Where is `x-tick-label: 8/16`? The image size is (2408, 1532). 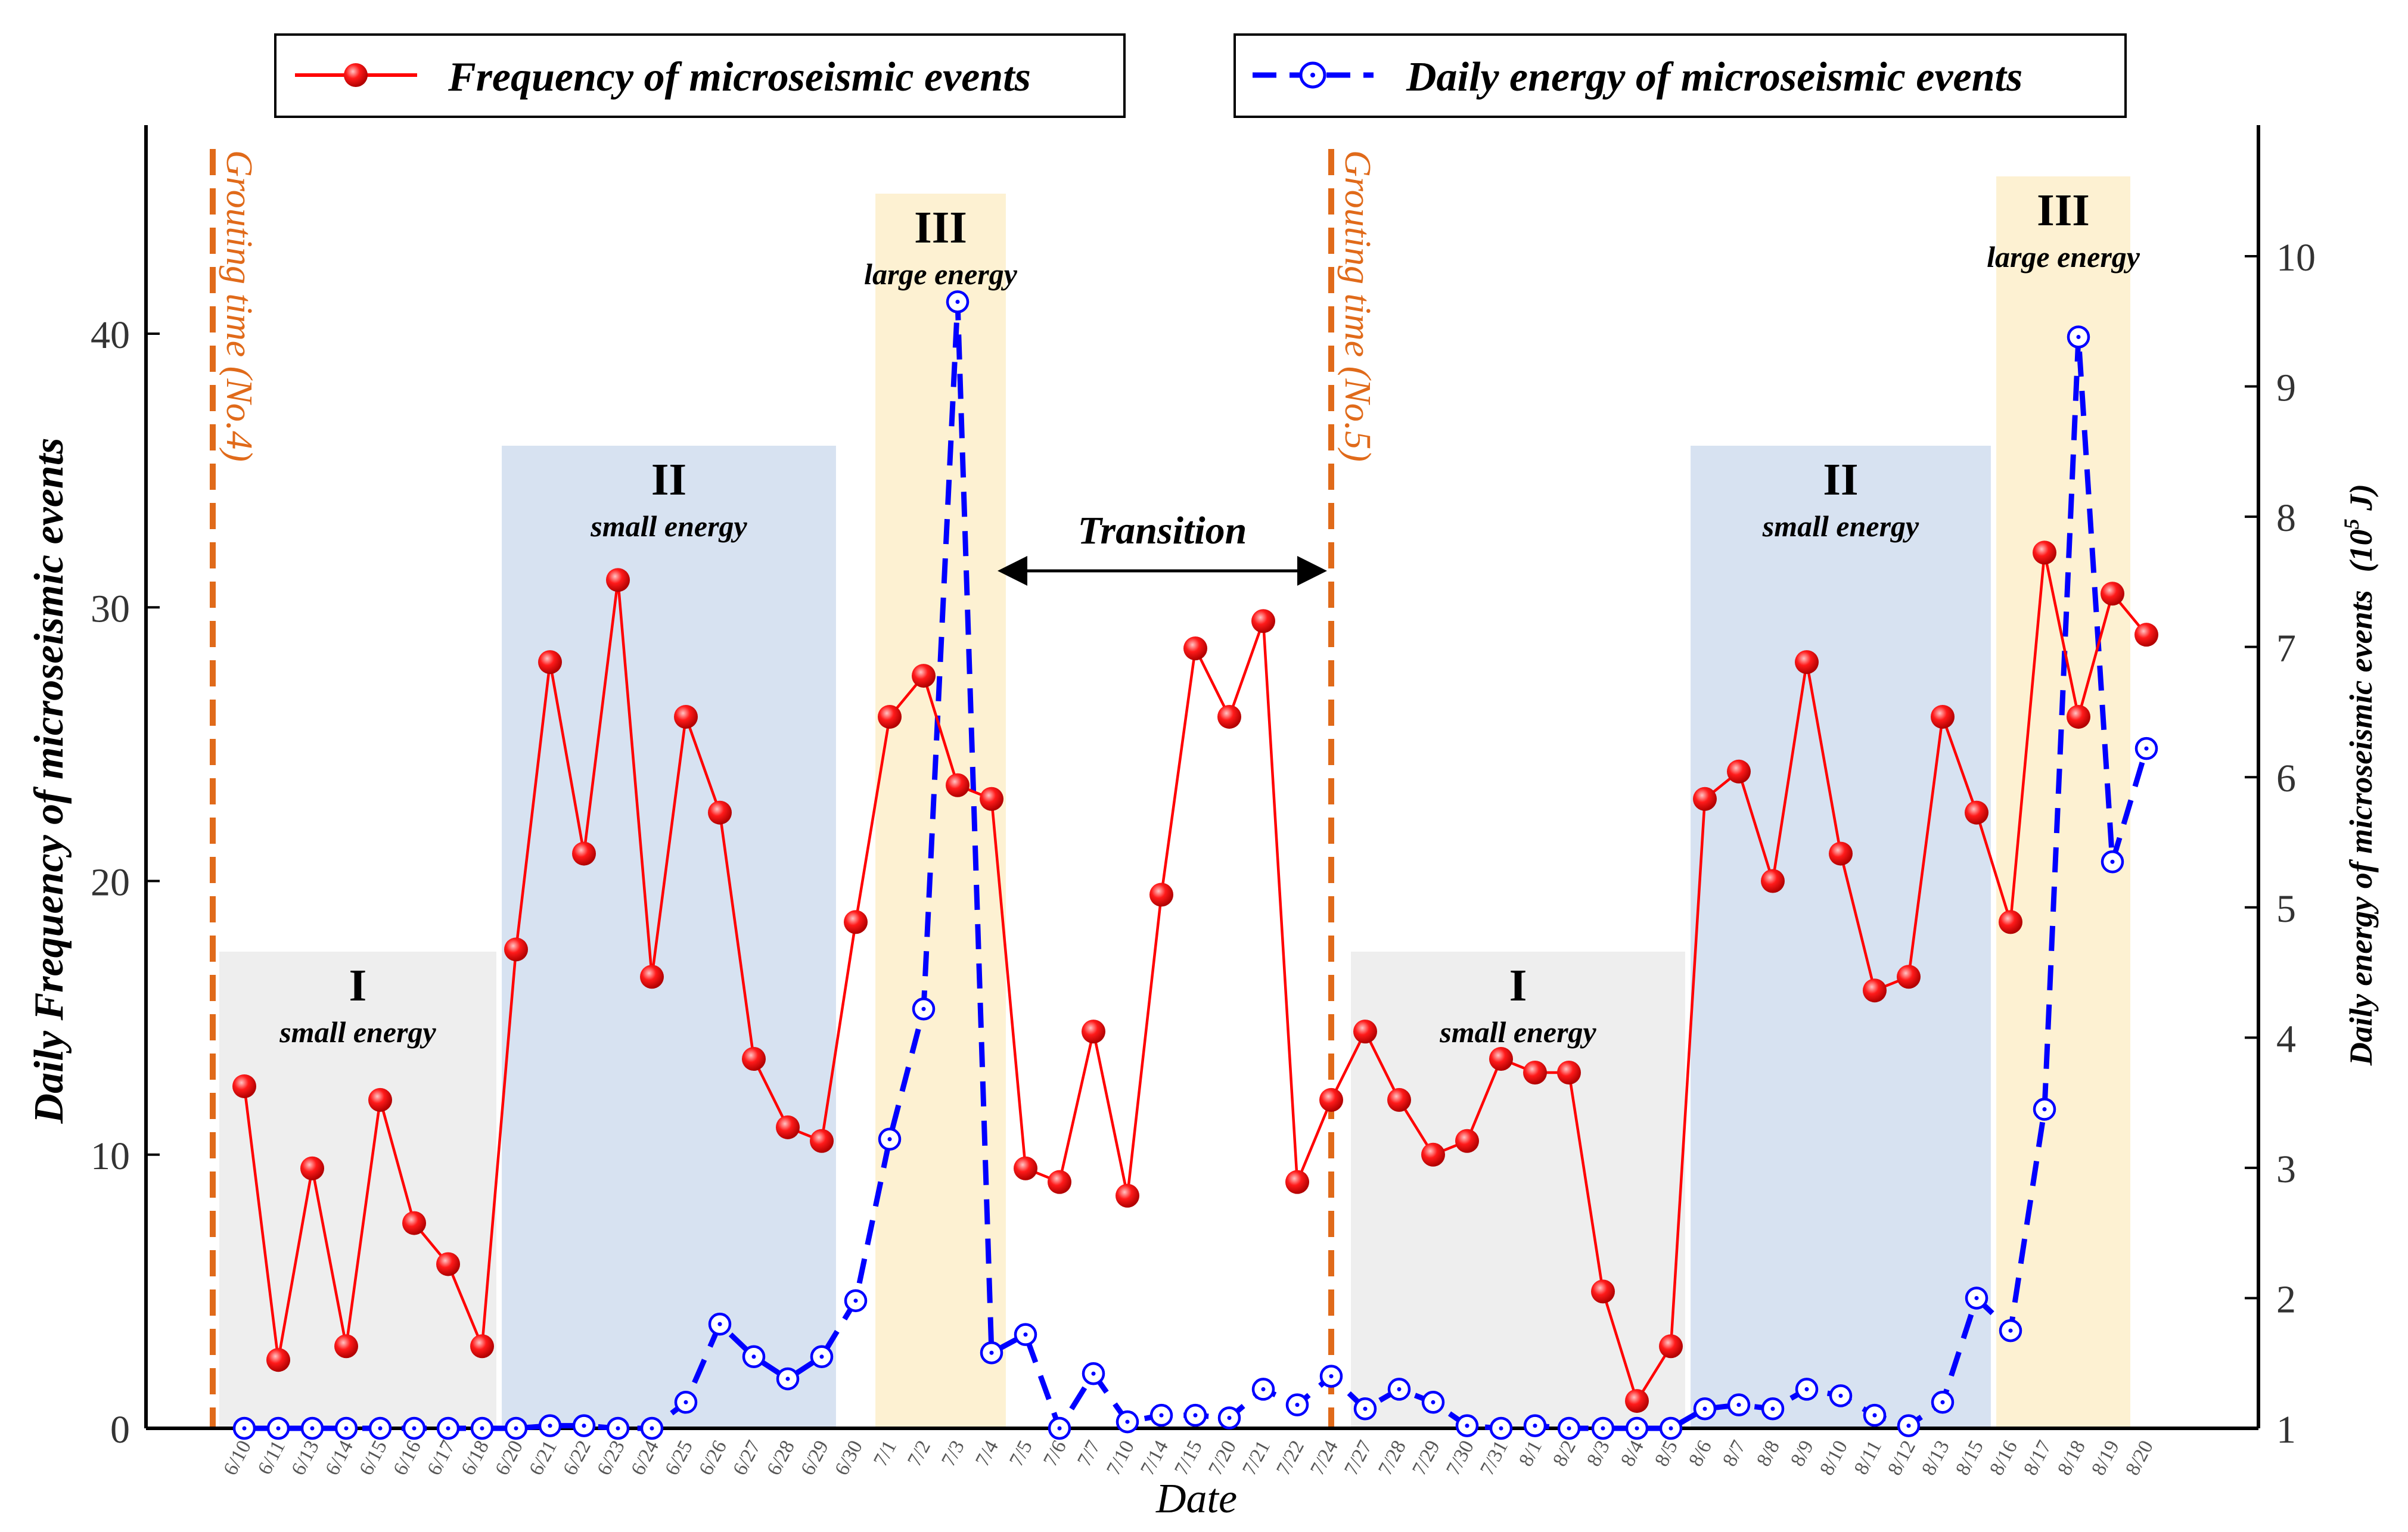
x-tick-label: 8/16 is located at coordinates (2004, 1458).